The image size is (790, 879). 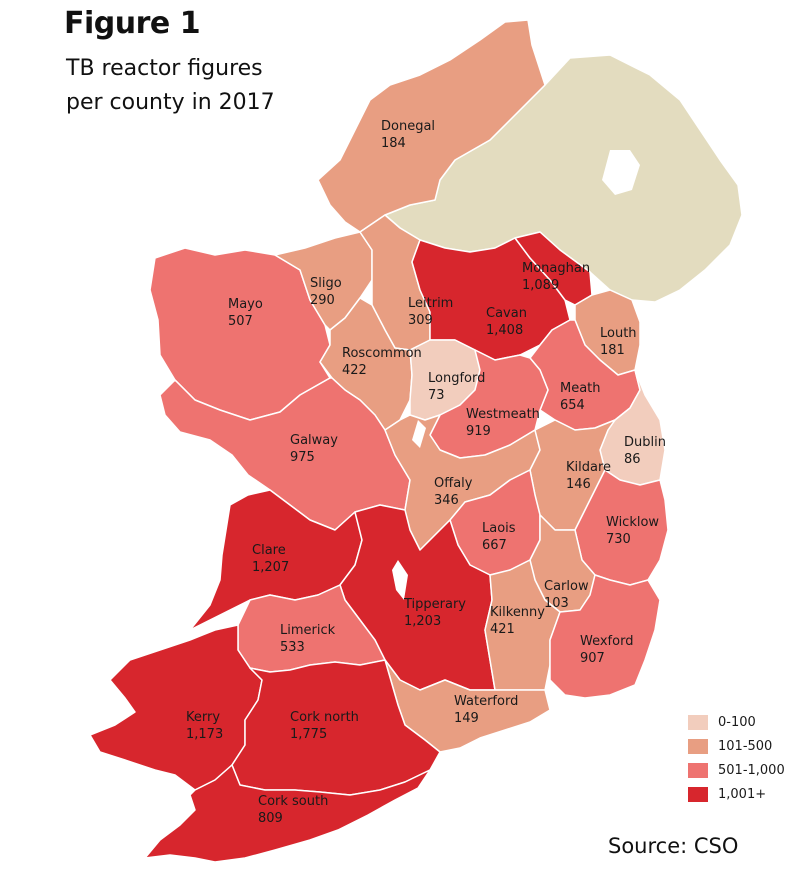 I want to click on lough-neagh-shape, so click(x=621, y=172).